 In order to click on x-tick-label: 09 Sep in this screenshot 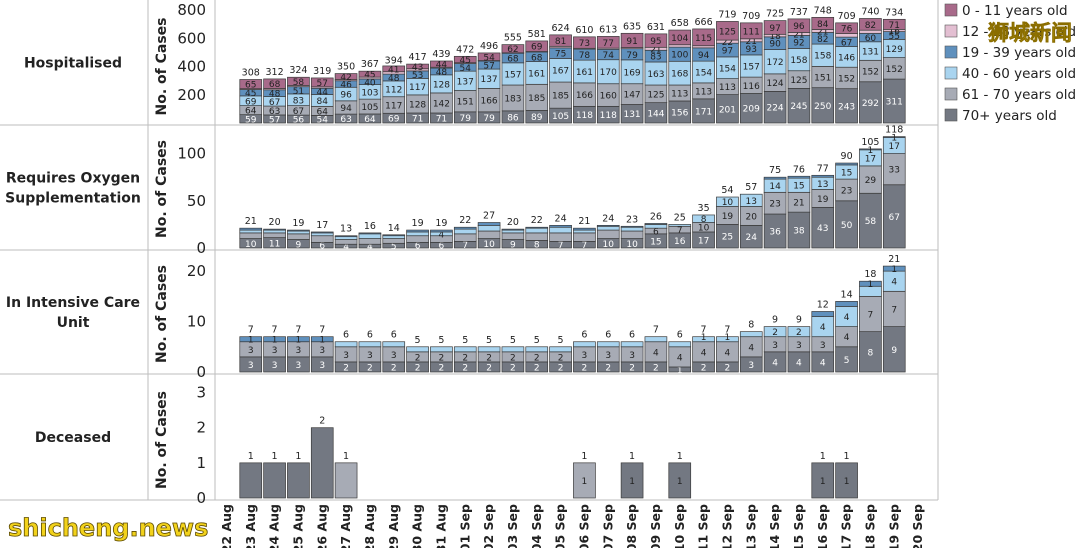, I will do `click(655, 526)`.